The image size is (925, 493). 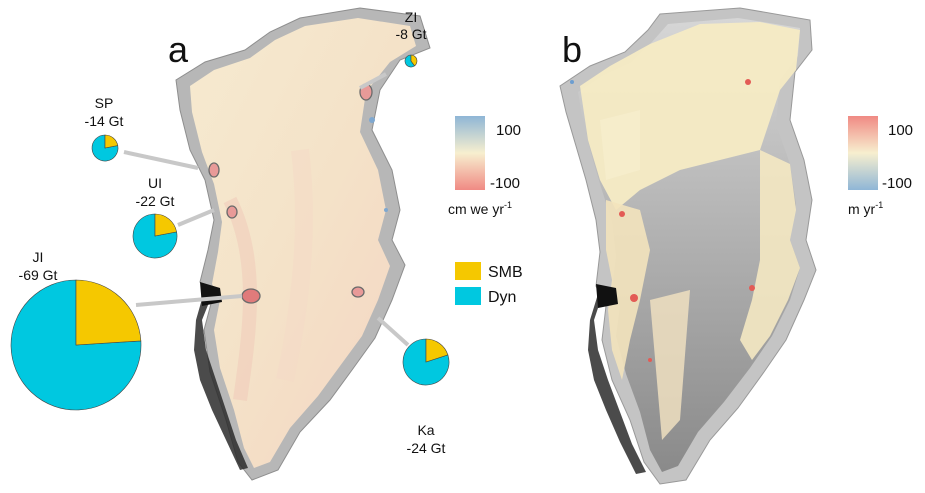 What do you see at coordinates (468, 271) in the screenshot?
I see `legend-smb-swatch` at bounding box center [468, 271].